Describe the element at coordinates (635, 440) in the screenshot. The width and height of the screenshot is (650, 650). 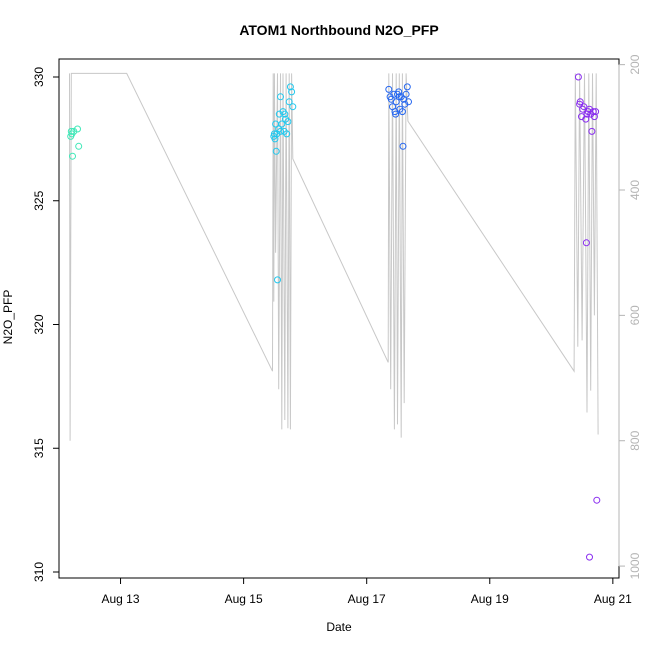
I see `right-tick-label: 800` at that location.